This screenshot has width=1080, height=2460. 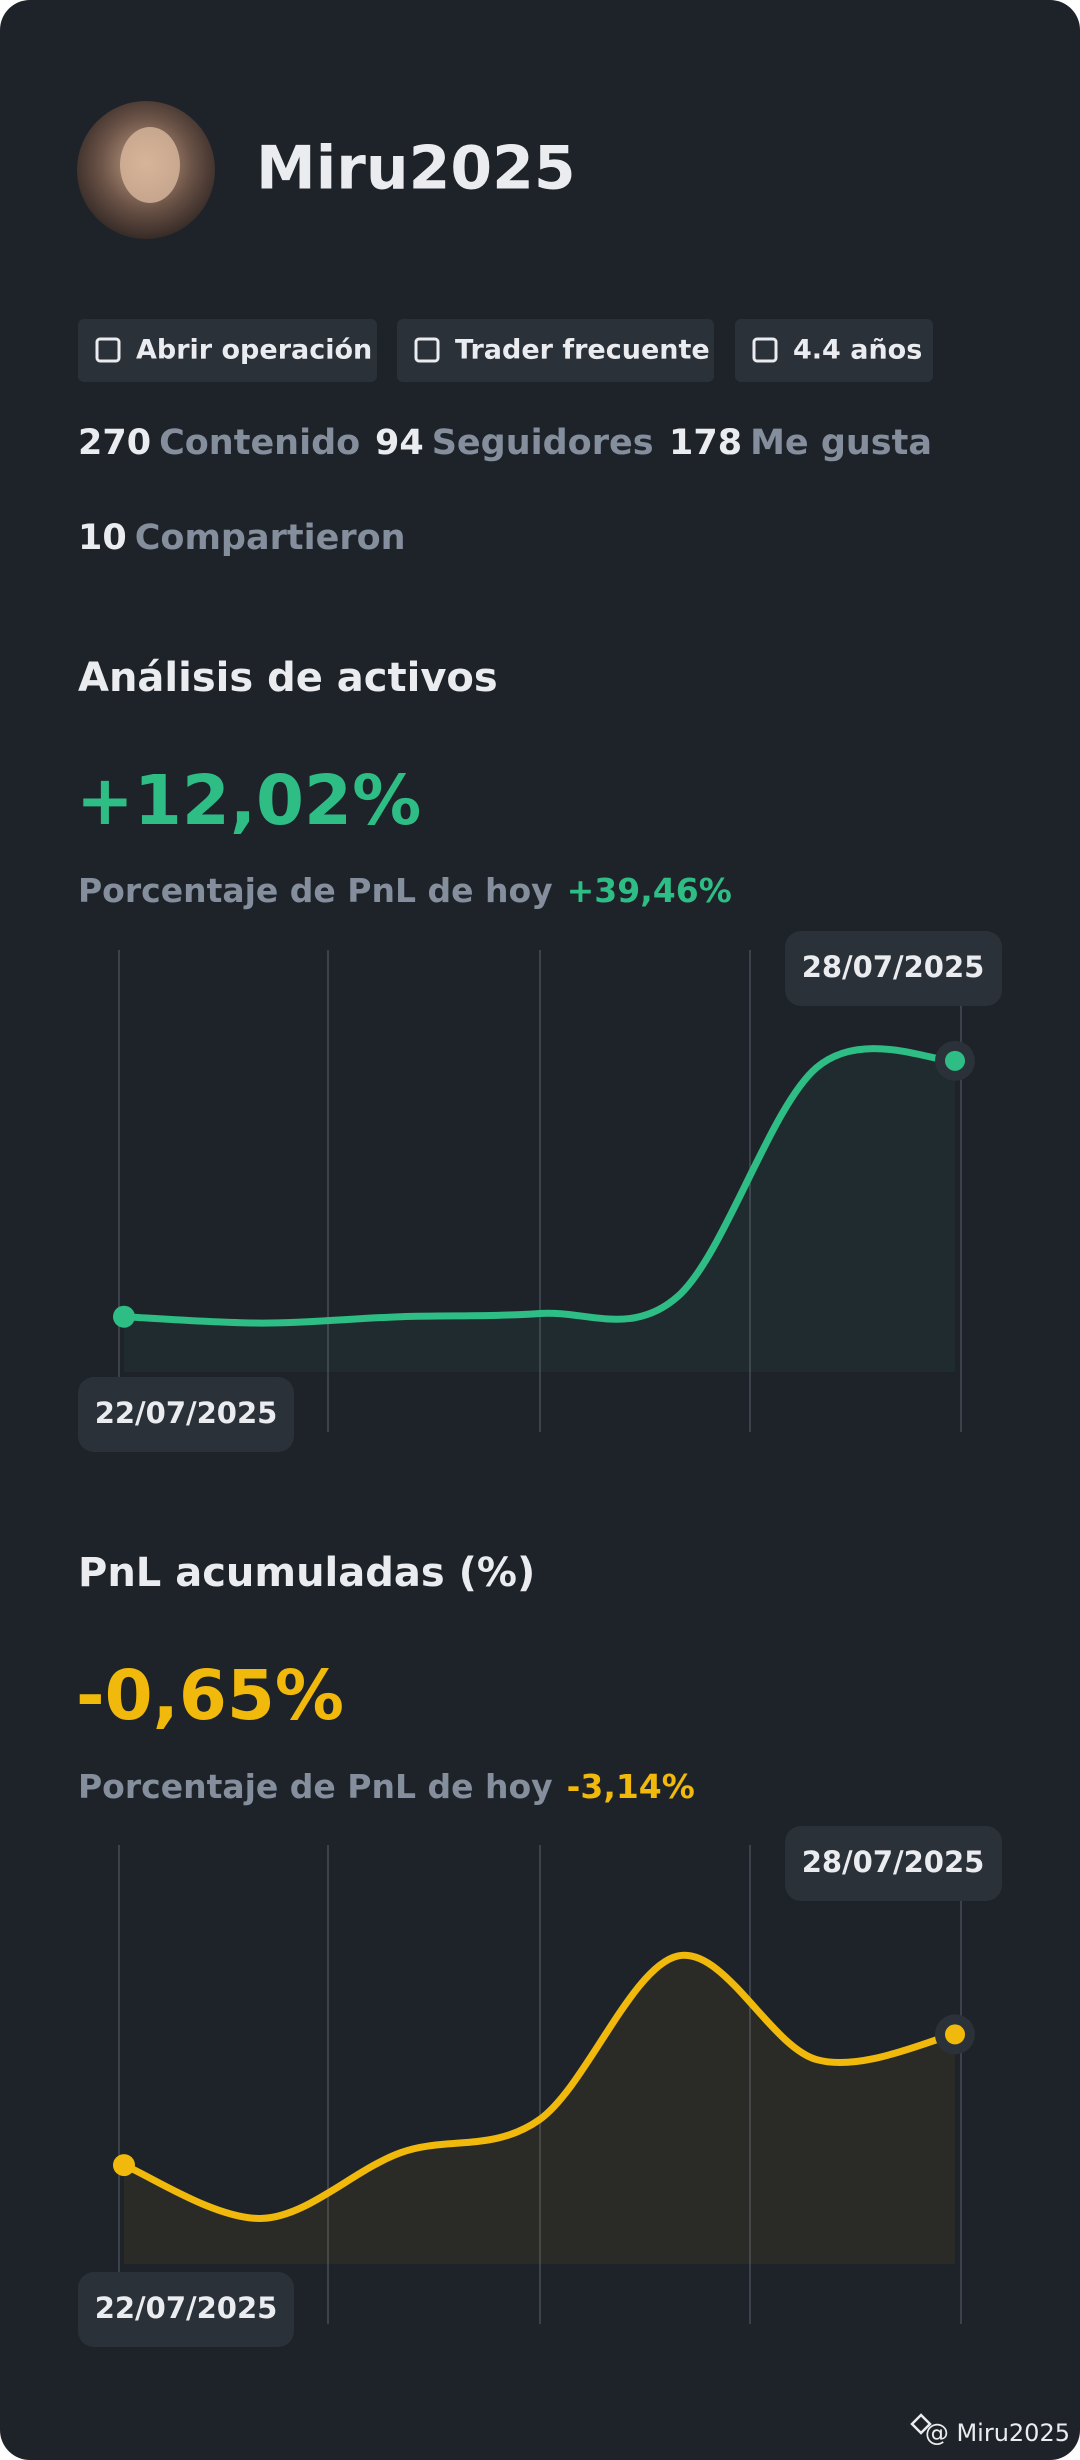 What do you see at coordinates (399, 443) in the screenshot?
I see `stat-value: 94` at bounding box center [399, 443].